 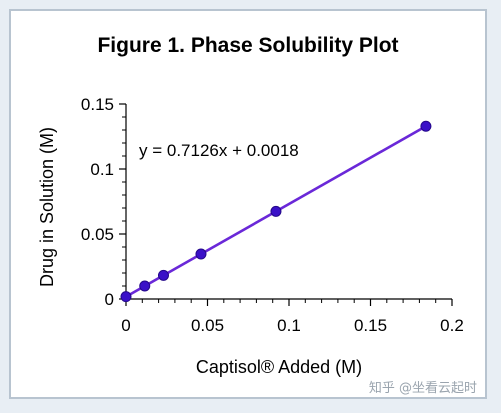 I want to click on y-tick-label: 0.05, so click(x=97, y=234).